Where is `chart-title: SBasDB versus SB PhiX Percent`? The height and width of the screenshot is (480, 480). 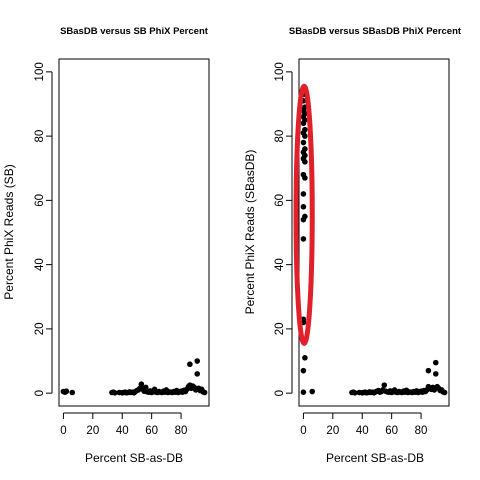 chart-title: SBasDB versus SB PhiX Percent is located at coordinates (134, 31).